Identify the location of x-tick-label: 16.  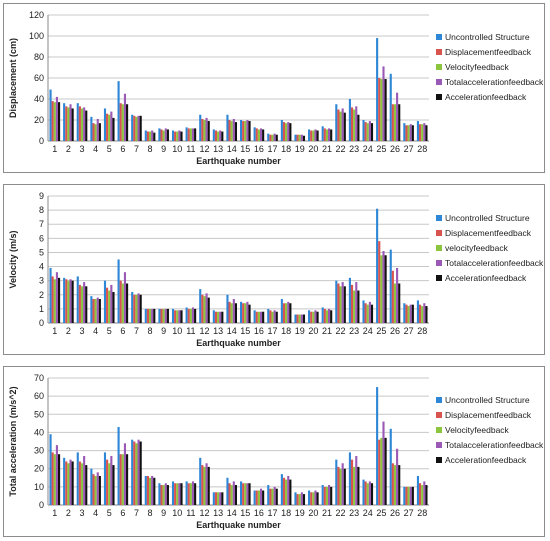
(259, 149).